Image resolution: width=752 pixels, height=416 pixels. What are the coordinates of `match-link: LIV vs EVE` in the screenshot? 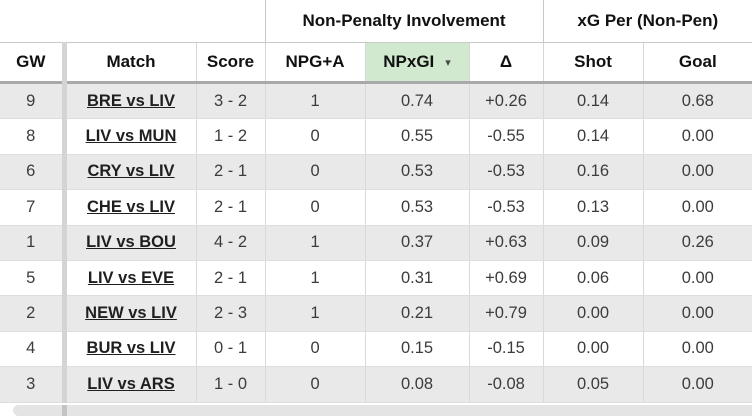 It's located at (131, 277).